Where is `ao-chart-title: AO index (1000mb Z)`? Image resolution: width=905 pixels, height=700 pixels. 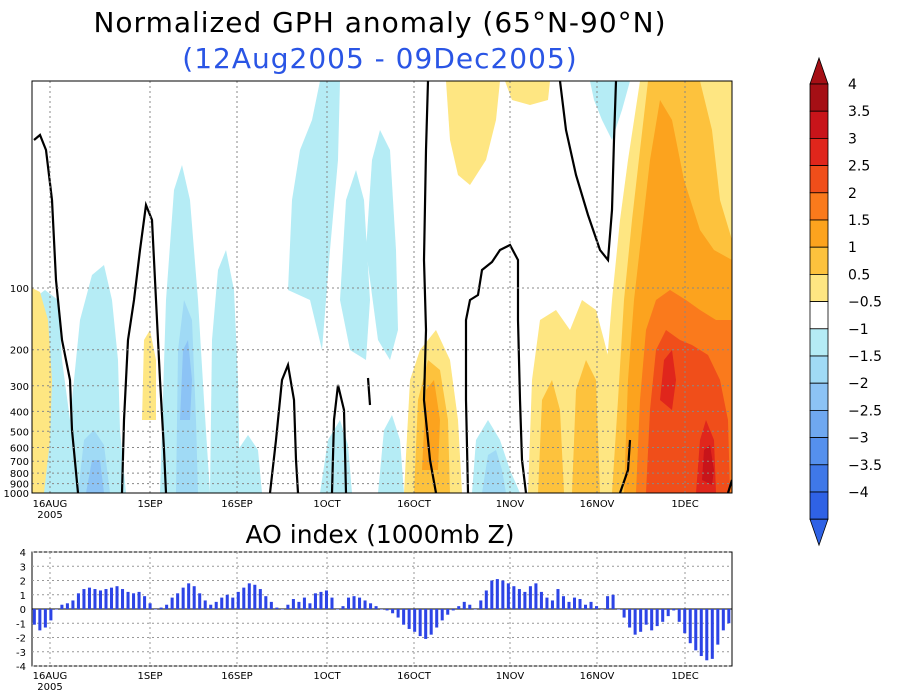 ao-chart-title: AO index (1000mb Z) is located at coordinates (380, 534).